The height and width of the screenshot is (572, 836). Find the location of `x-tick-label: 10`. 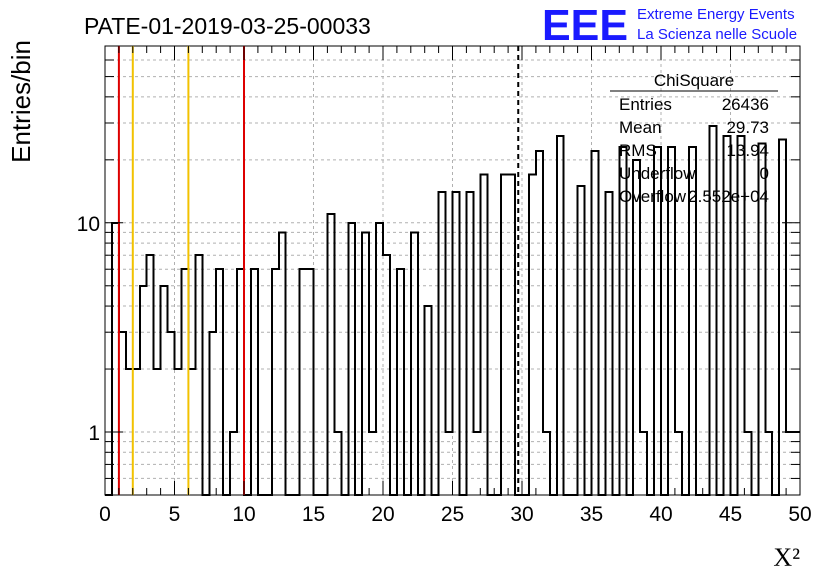

x-tick-label: 10 is located at coordinates (243, 514).